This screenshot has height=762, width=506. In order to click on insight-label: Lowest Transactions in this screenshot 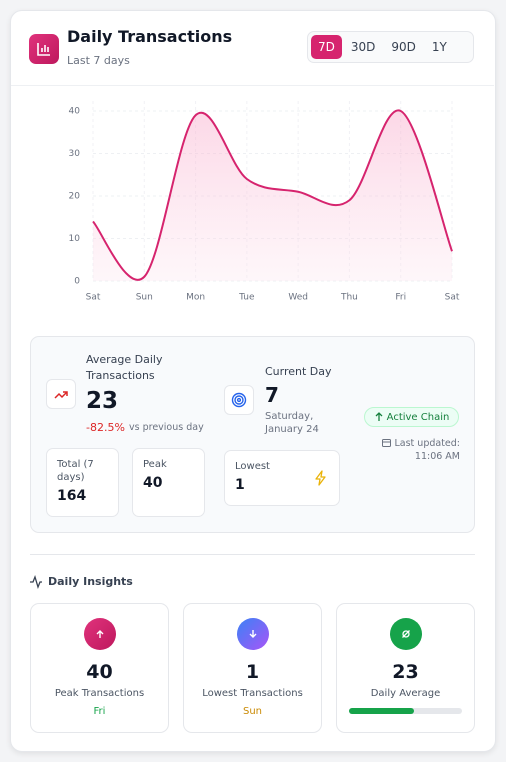, I will do `click(252, 693)`.